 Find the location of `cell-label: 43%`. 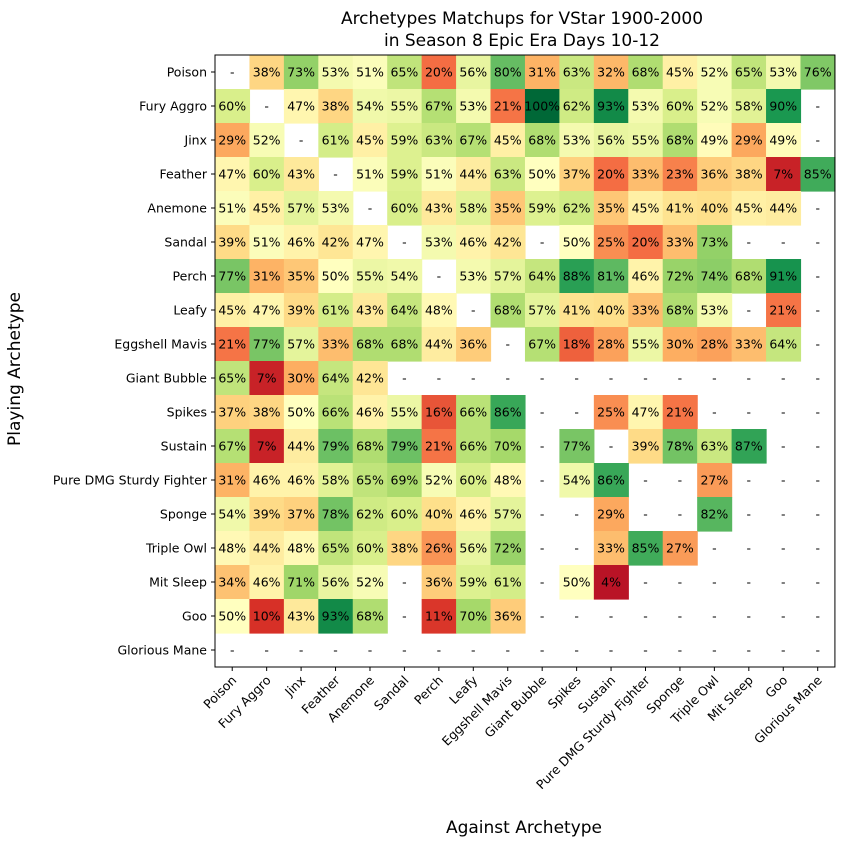

cell-label: 43% is located at coordinates (439, 208).